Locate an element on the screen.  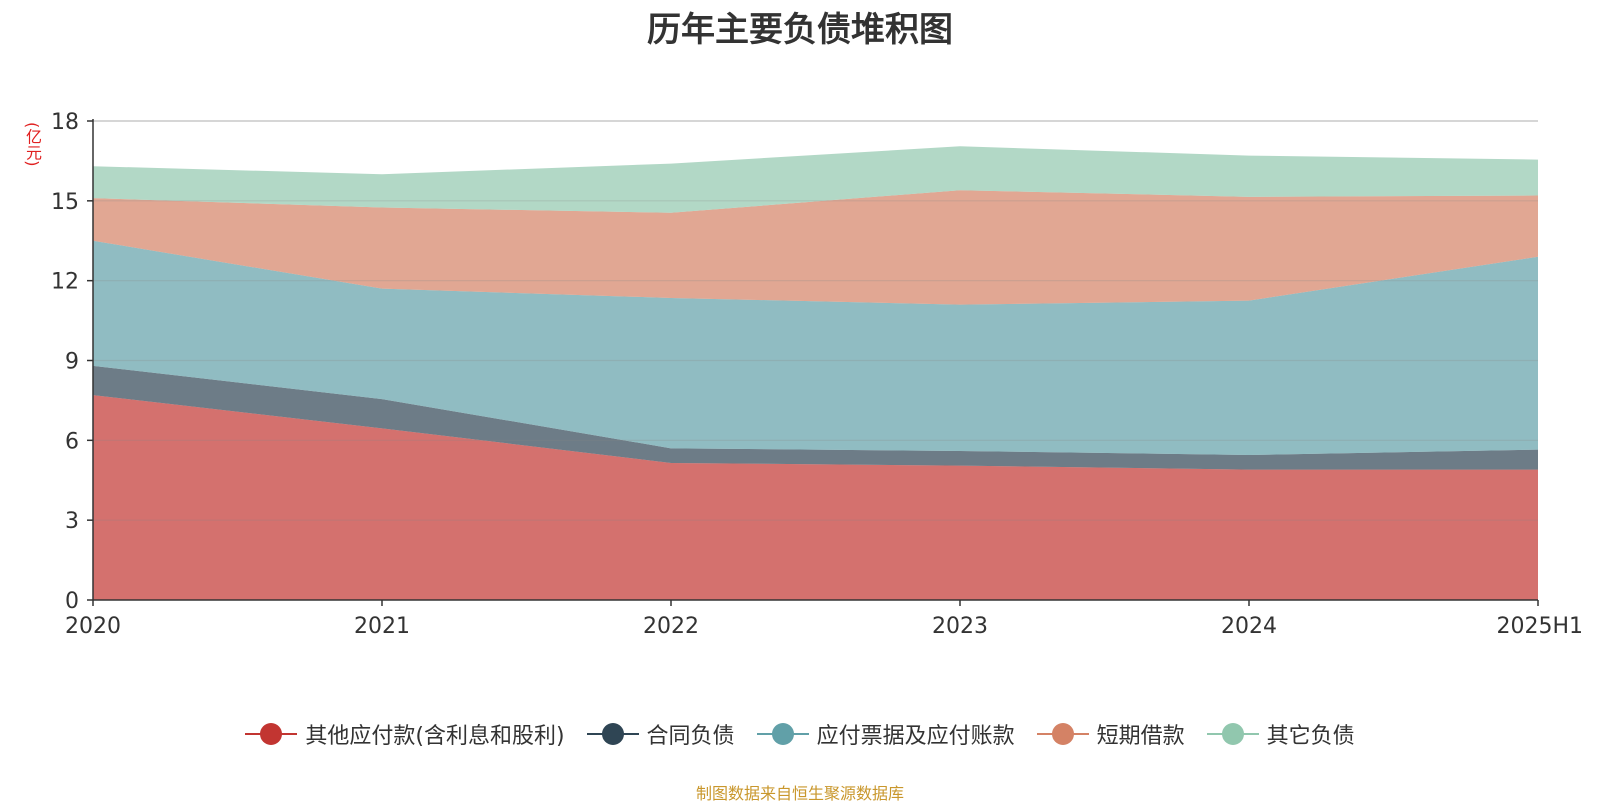
y-tick-label-9: 9 is located at coordinates (72, 362).